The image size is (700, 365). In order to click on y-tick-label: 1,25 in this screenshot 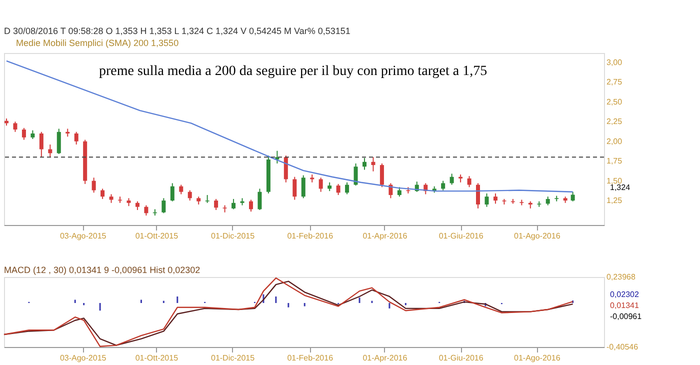, I will do `click(614, 201)`.